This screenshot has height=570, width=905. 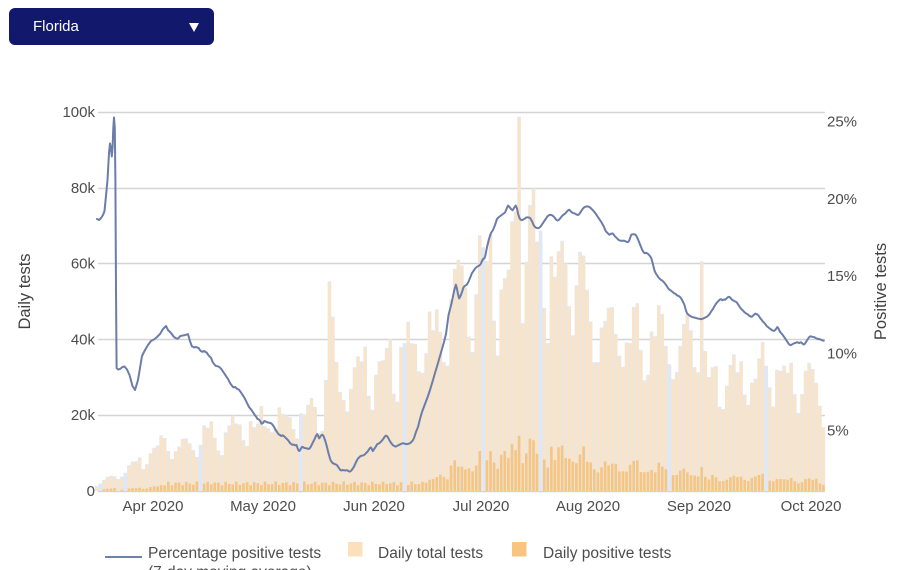 I want to click on svg-text: Jun 2020, so click(x=374, y=506).